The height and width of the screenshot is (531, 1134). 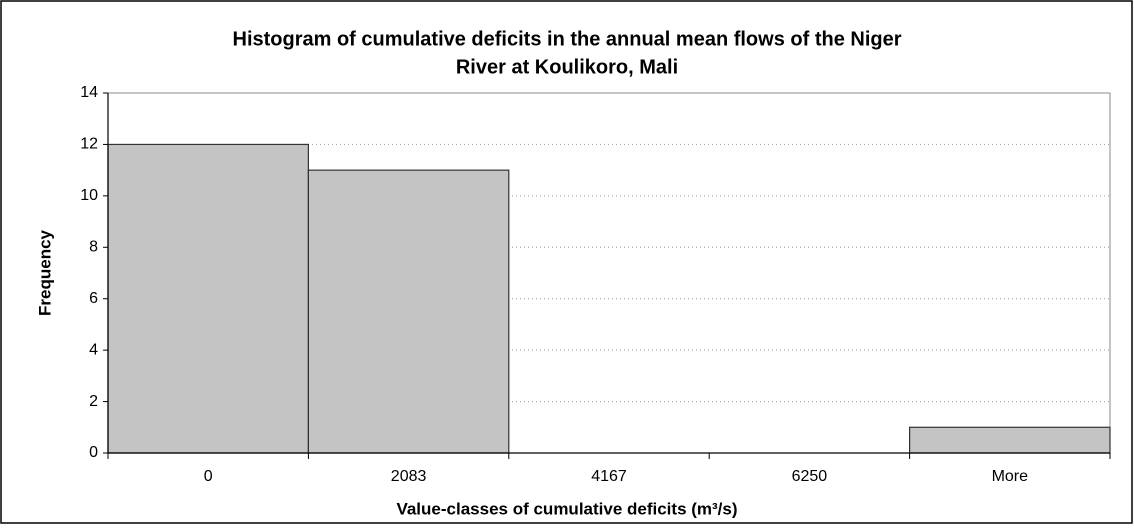 I want to click on x-tick-label: 4167, so click(x=609, y=476).